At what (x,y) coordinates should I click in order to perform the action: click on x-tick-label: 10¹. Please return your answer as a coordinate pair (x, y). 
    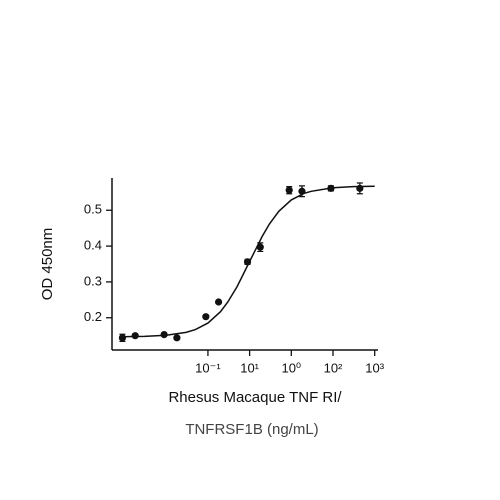
    Looking at the image, I should click on (249, 367).